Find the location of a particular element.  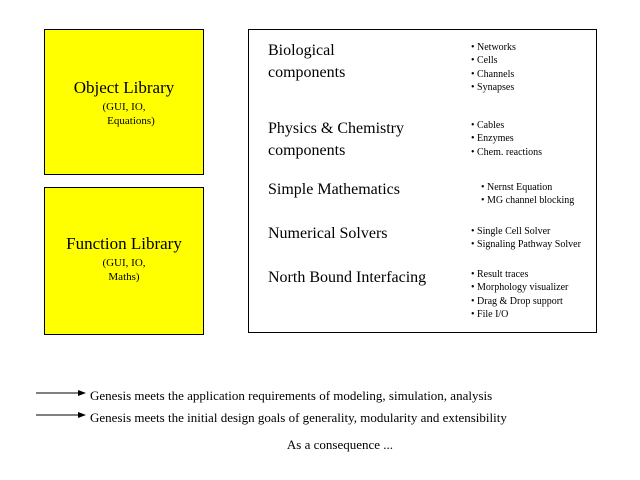

category-north-bound-interfacing: North Bound Interfacing is located at coordinates (347, 277).